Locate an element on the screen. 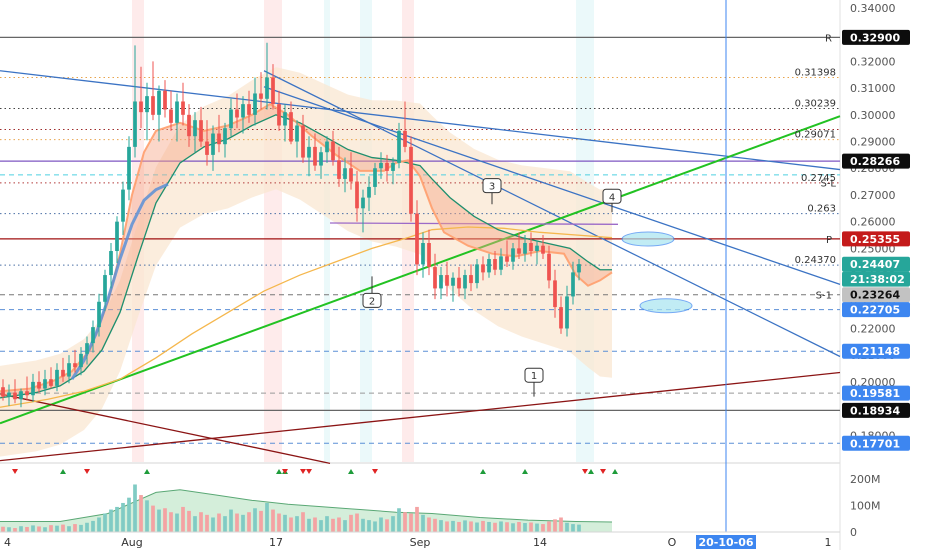  cursor-date-tag is located at coordinates (726, 542).